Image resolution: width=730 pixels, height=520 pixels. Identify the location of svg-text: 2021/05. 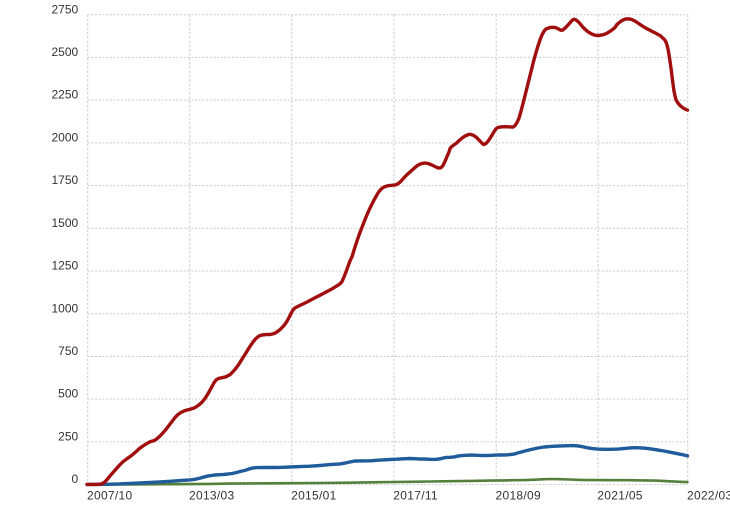
(620, 495).